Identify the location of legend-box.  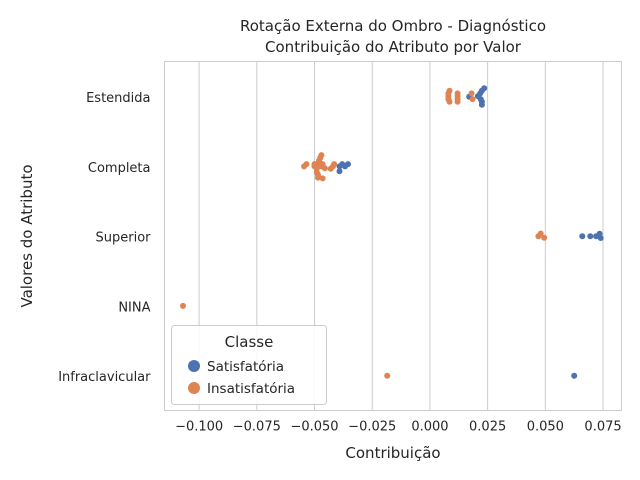
(249, 365).